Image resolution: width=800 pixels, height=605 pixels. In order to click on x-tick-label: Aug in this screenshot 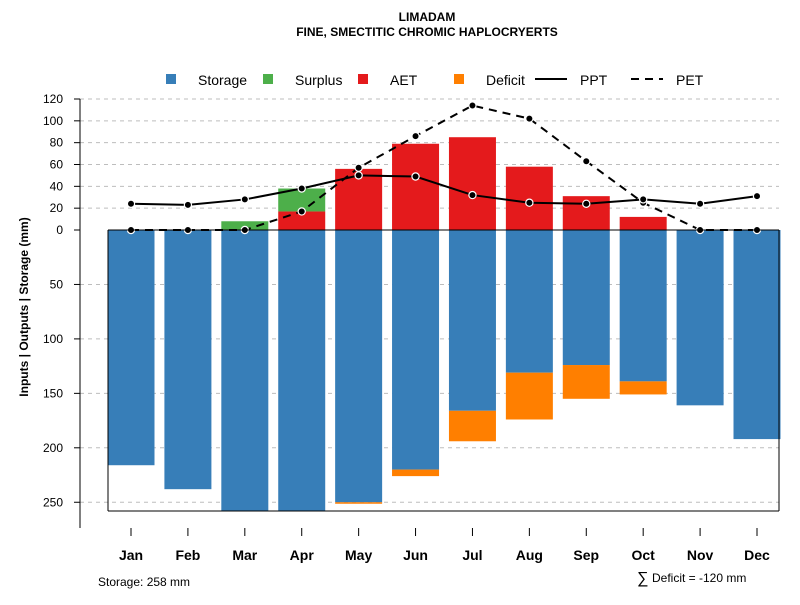, I will do `click(529, 555)`.